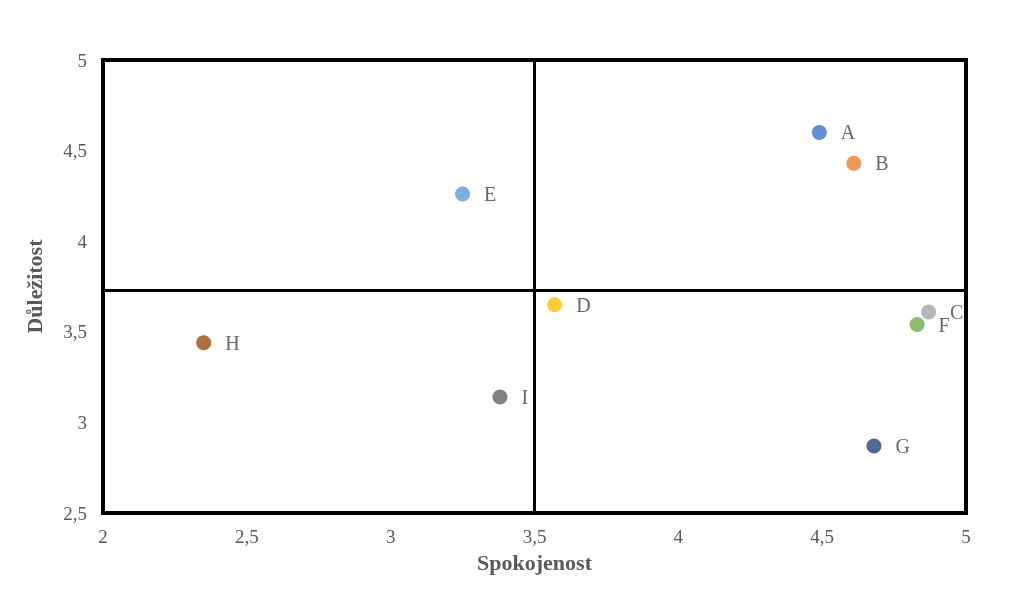 The image size is (1020, 590). What do you see at coordinates (246, 537) in the screenshot?
I see `x-tick-label: 2,5` at bounding box center [246, 537].